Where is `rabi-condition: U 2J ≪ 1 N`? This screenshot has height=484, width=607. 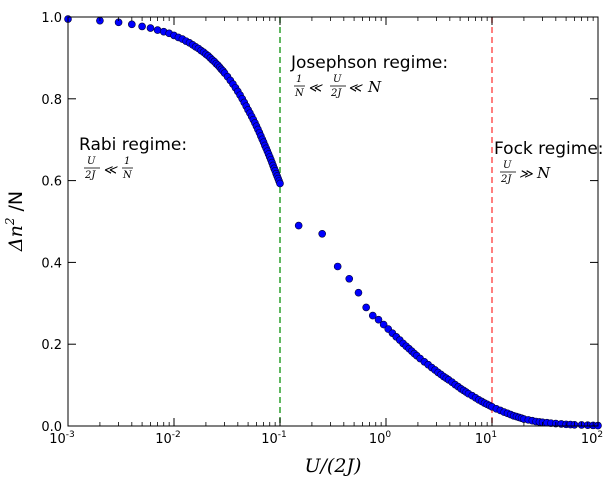
rabi-condition: U 2J ≪ 1 N is located at coordinates (108, 168).